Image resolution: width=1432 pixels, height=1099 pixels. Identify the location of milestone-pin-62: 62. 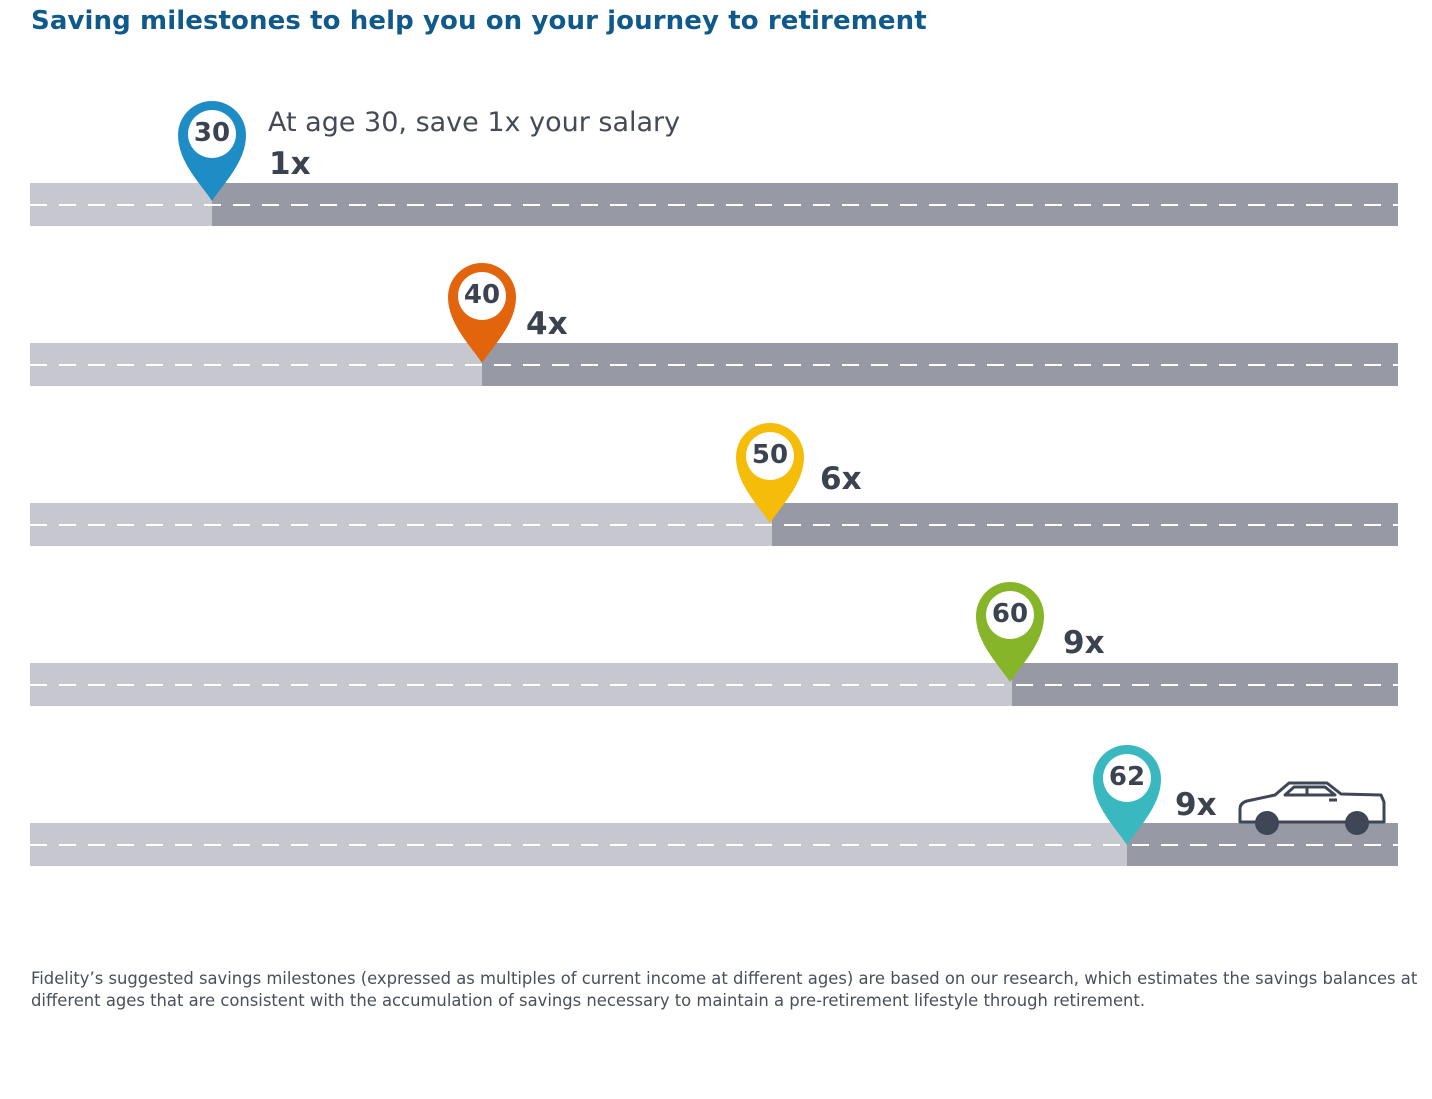
(1127, 795).